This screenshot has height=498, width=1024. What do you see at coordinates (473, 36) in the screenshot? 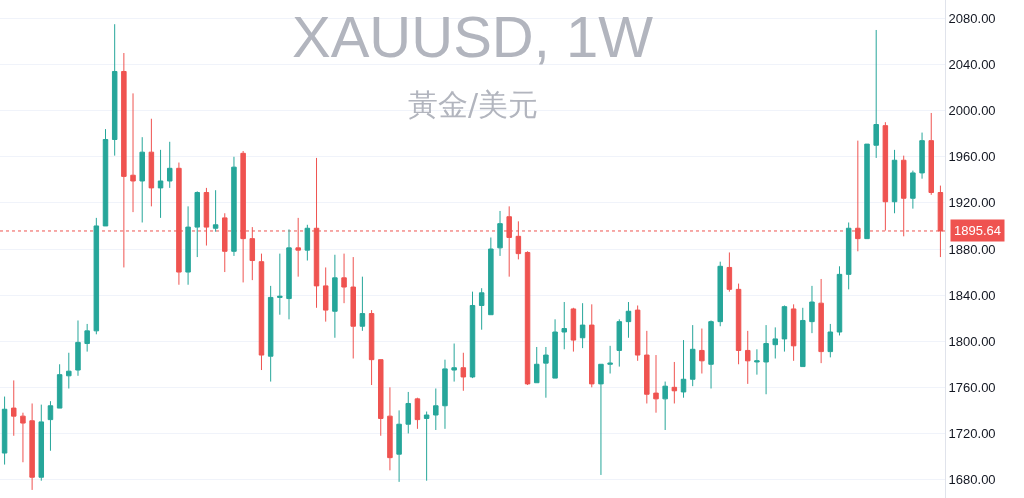
I see `chart-title: XAUUSD, 1W` at bounding box center [473, 36].